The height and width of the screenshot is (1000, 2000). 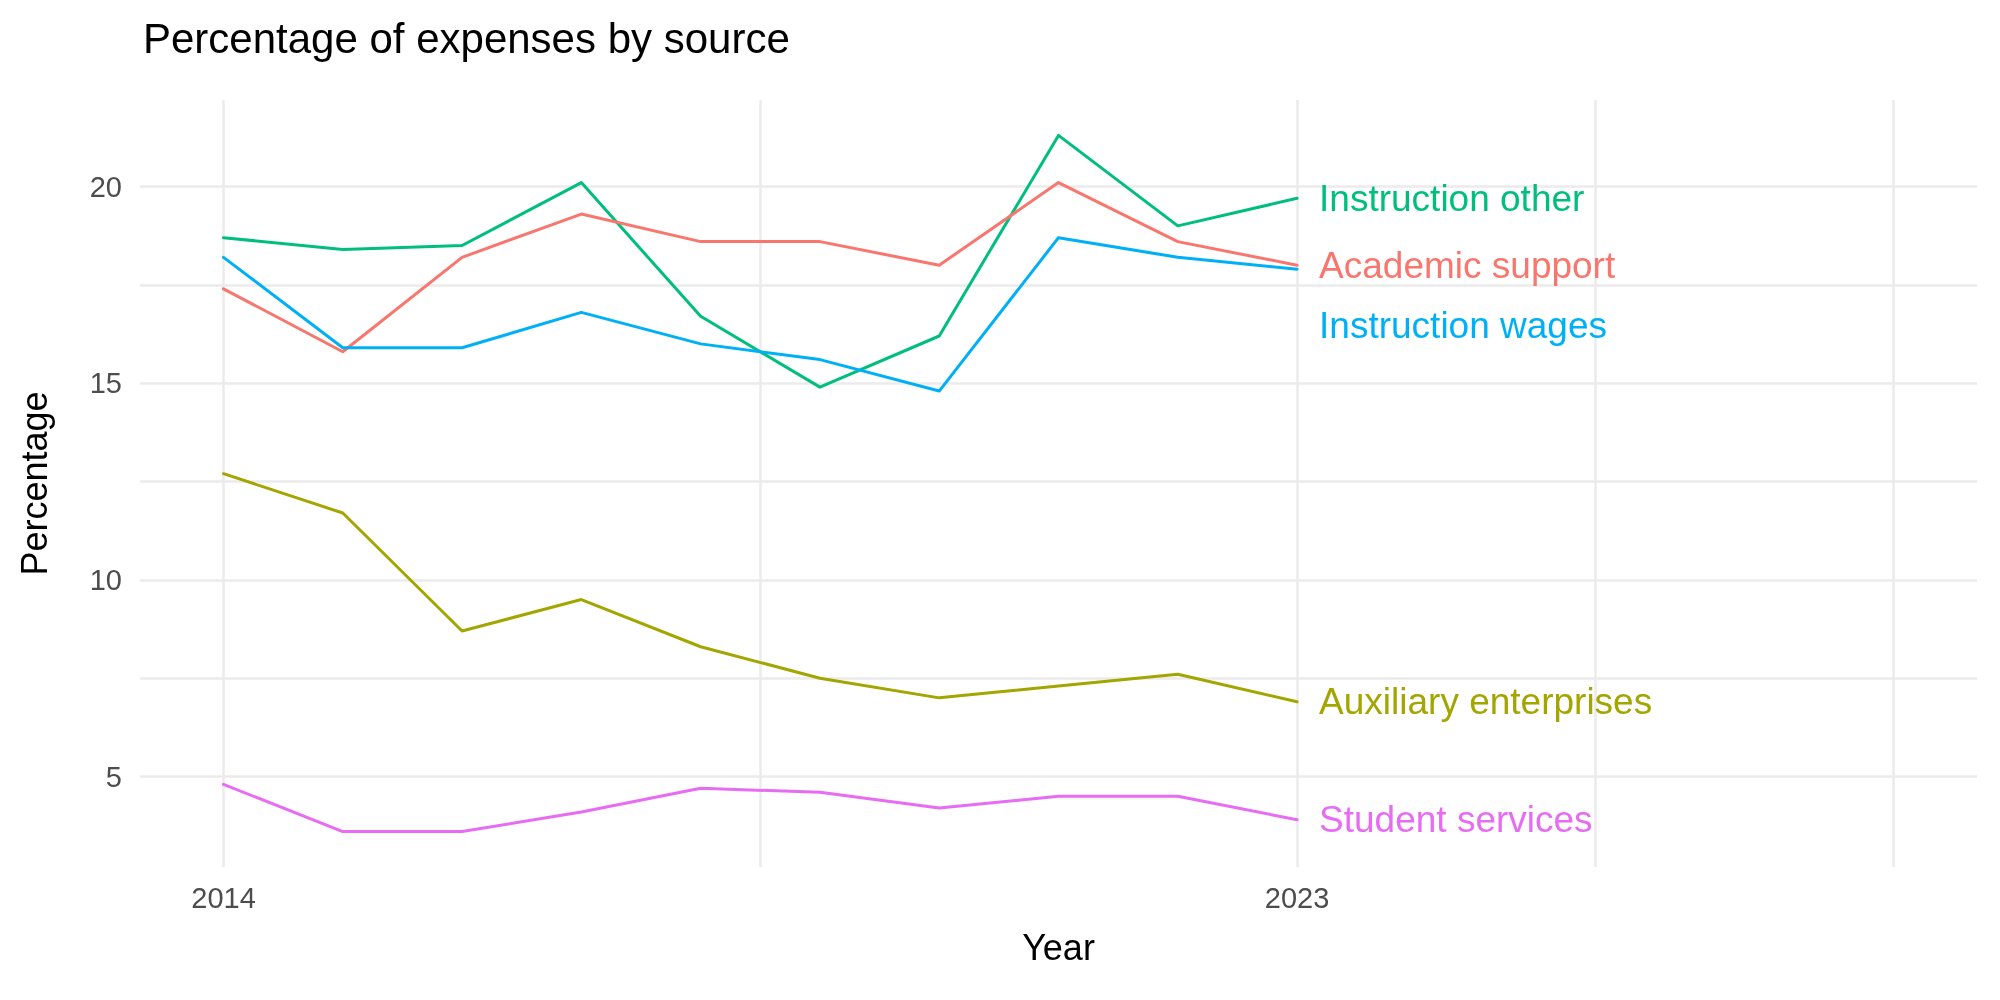 What do you see at coordinates (105, 186) in the screenshot?
I see `y-tick-label: 20` at bounding box center [105, 186].